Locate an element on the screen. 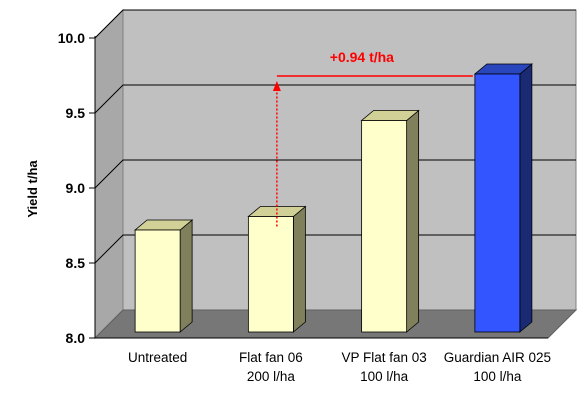 The width and height of the screenshot is (578, 394). y-tick-label: 9.5 is located at coordinates (76, 113).